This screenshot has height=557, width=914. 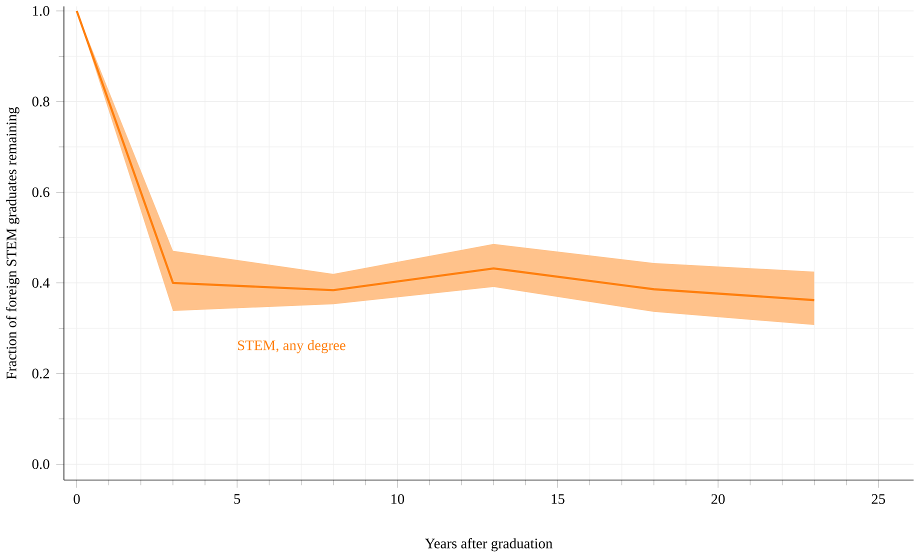 I want to click on y-tick-label: 1.0, so click(x=41, y=11).